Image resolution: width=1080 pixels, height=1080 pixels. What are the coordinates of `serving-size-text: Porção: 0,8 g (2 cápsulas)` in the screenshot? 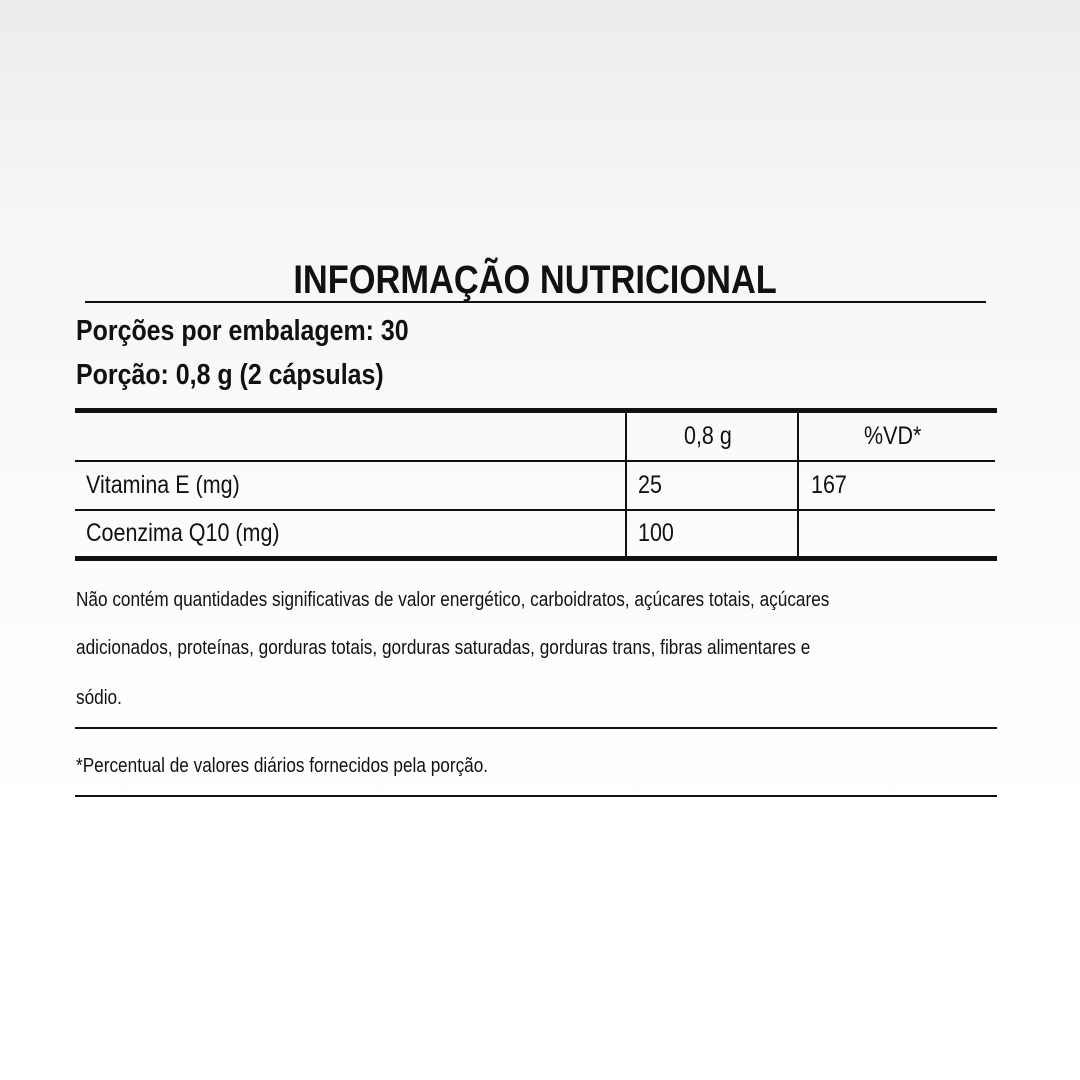 It's located at (230, 375).